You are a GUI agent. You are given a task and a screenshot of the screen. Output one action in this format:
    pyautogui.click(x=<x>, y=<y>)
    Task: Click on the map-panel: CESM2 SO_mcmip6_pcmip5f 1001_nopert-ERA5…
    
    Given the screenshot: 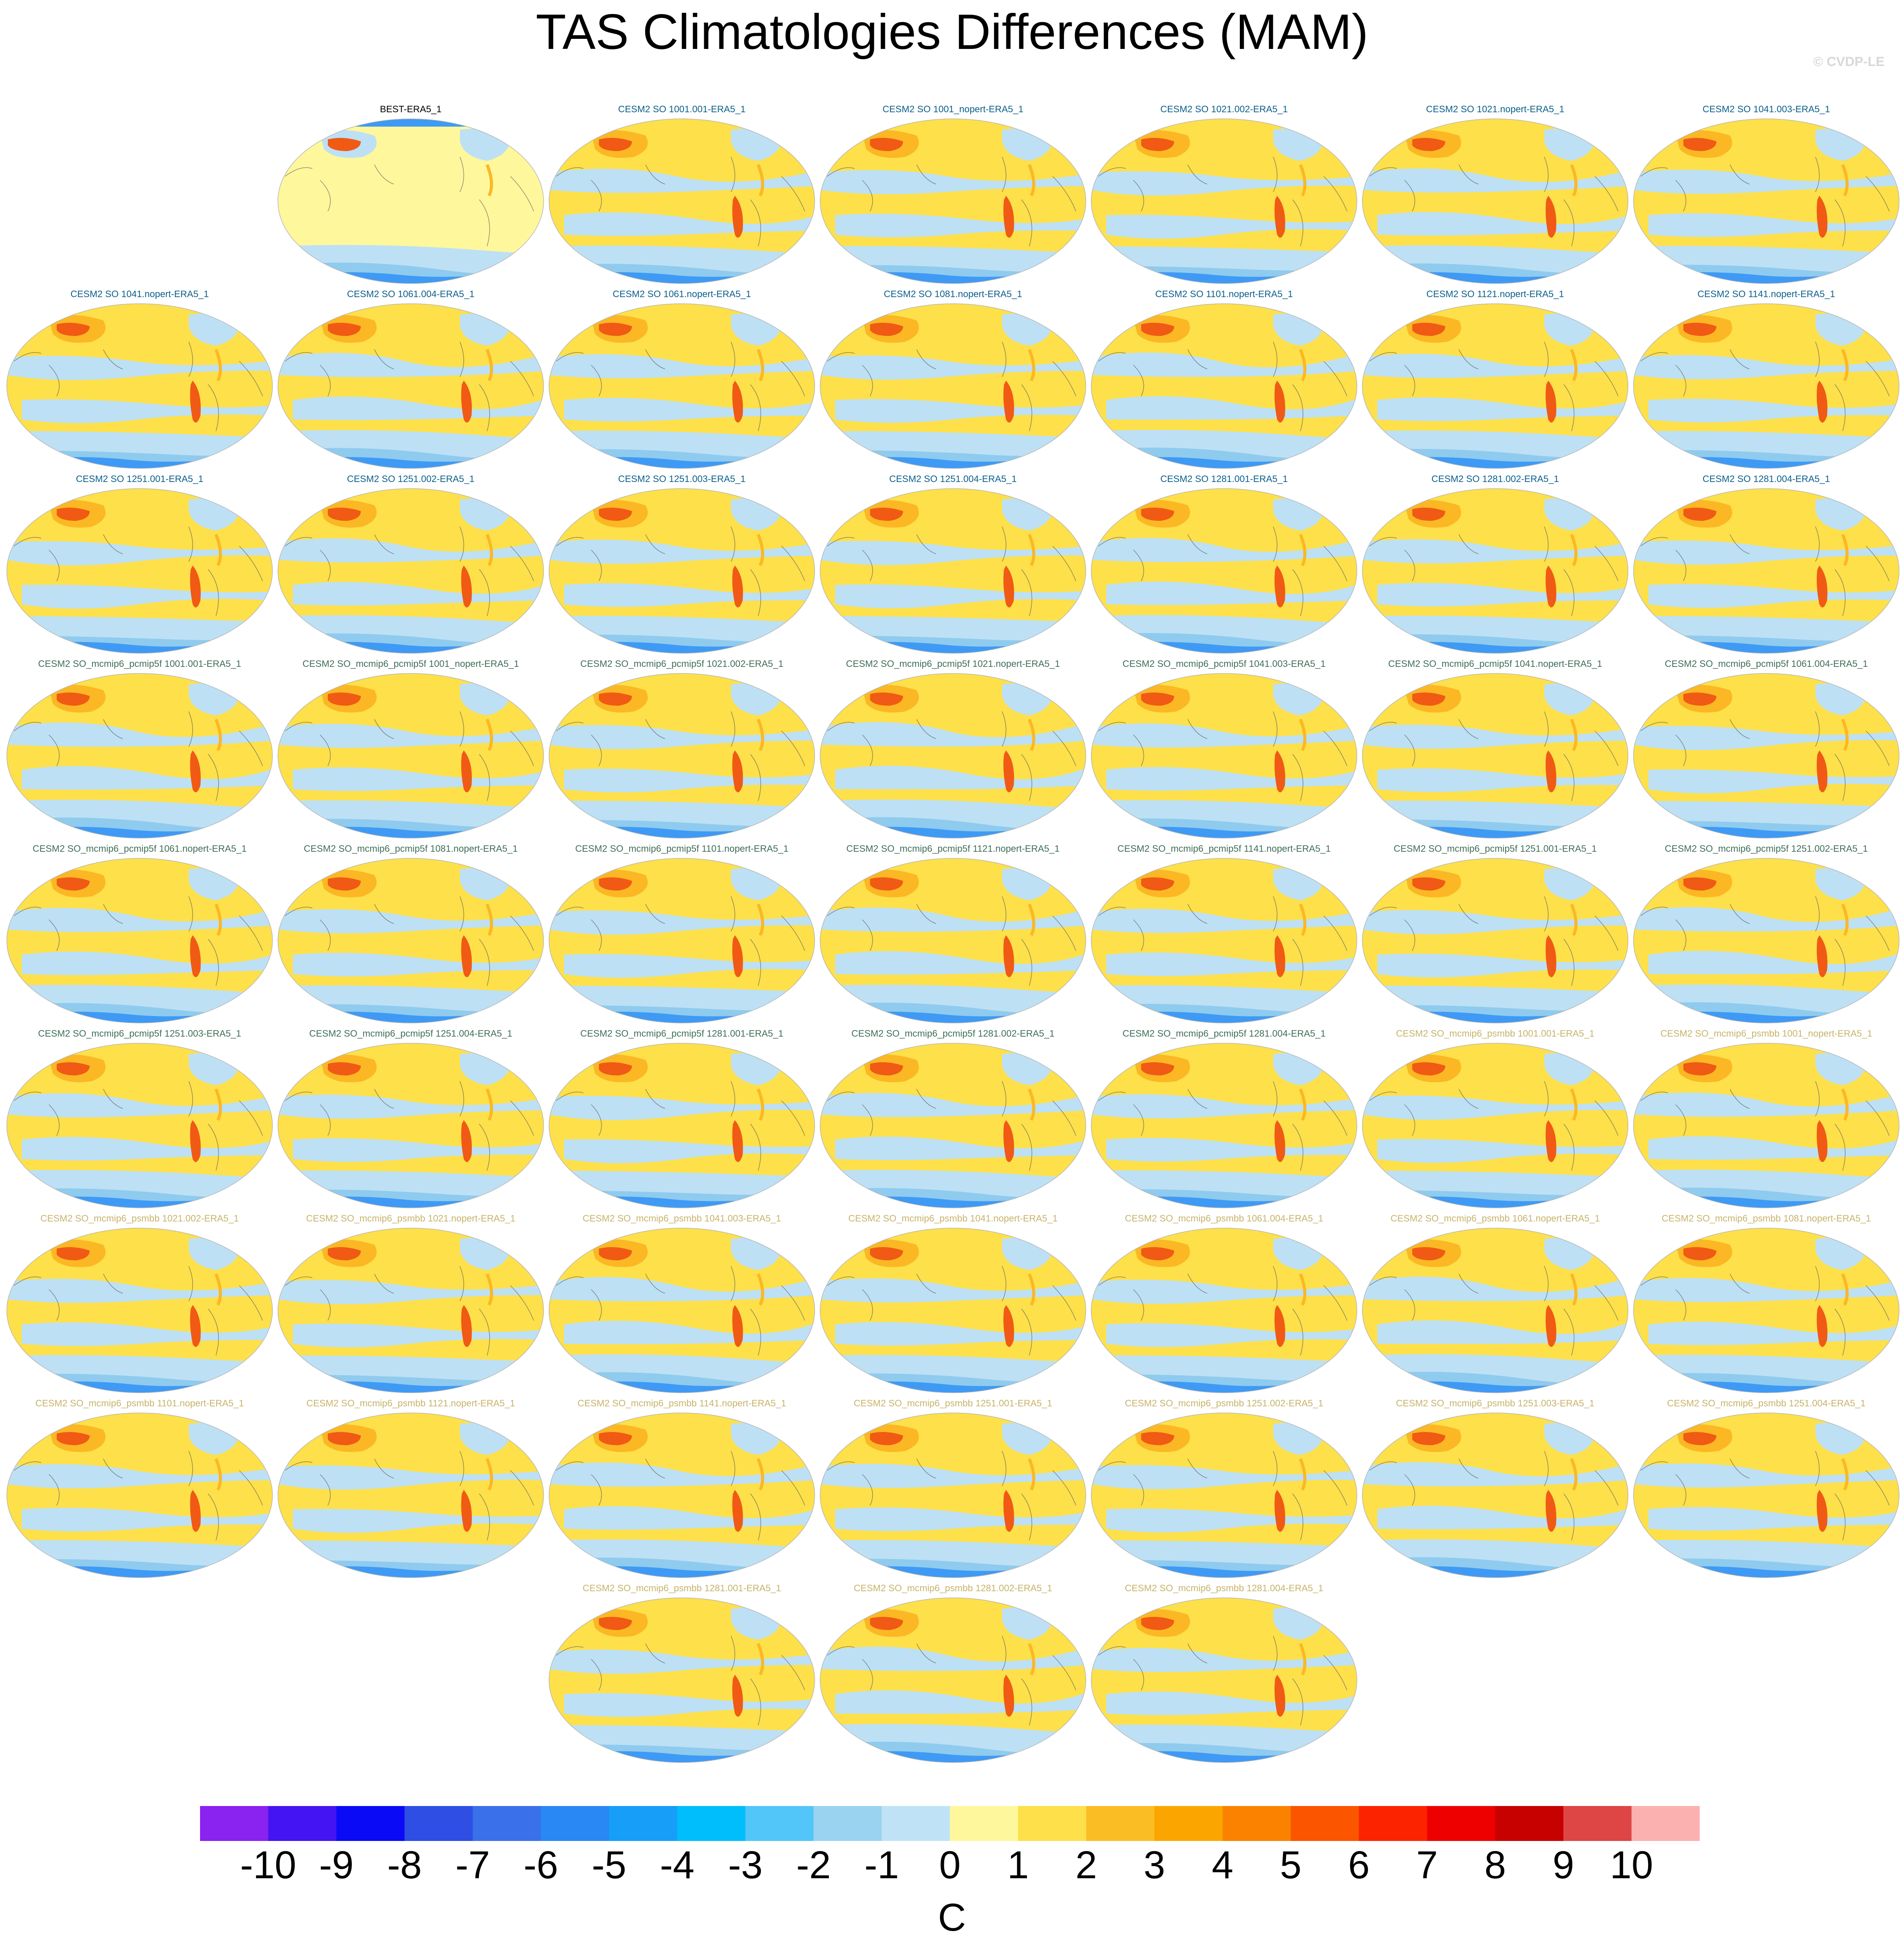 What is the action you would take?
    pyautogui.click(x=411, y=748)
    